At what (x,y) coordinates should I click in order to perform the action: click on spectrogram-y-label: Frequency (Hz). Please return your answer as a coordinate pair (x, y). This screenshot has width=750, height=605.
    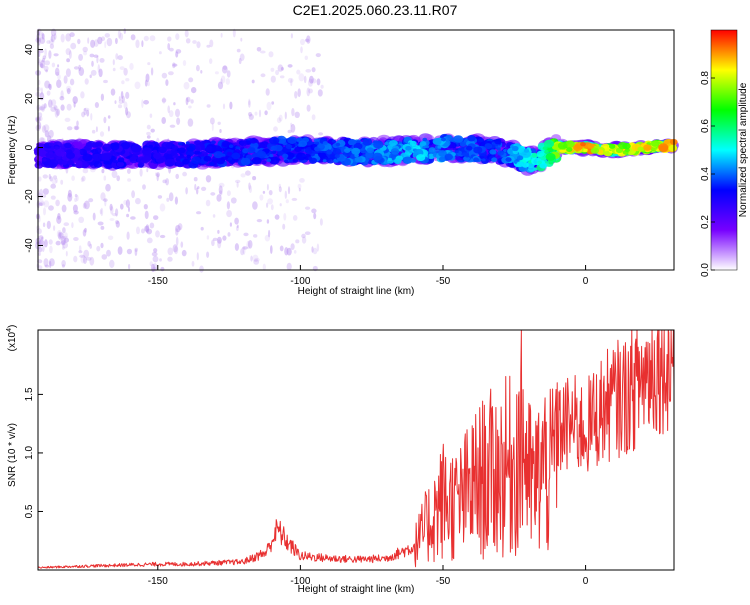
    Looking at the image, I should click on (12, 150).